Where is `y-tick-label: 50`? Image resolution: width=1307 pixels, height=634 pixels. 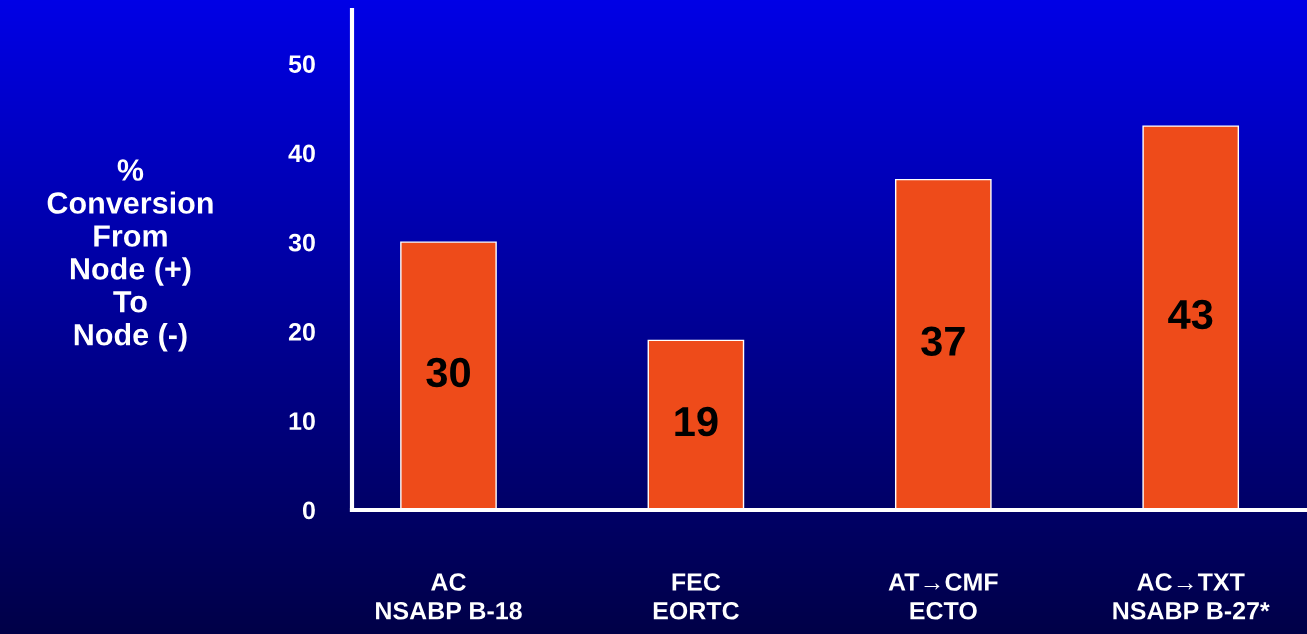 y-tick-label: 50 is located at coordinates (301, 64).